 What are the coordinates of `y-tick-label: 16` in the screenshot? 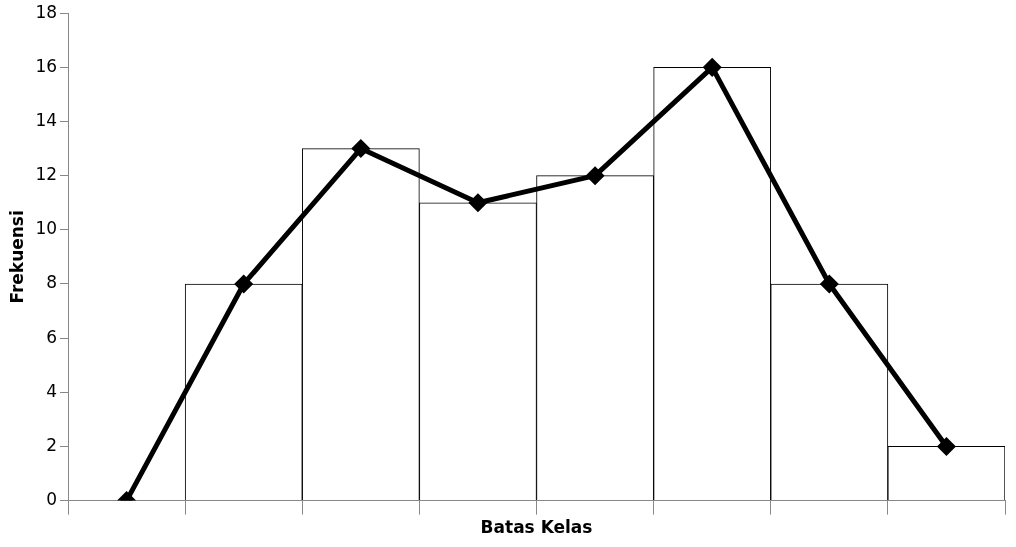 It's located at (46, 65).